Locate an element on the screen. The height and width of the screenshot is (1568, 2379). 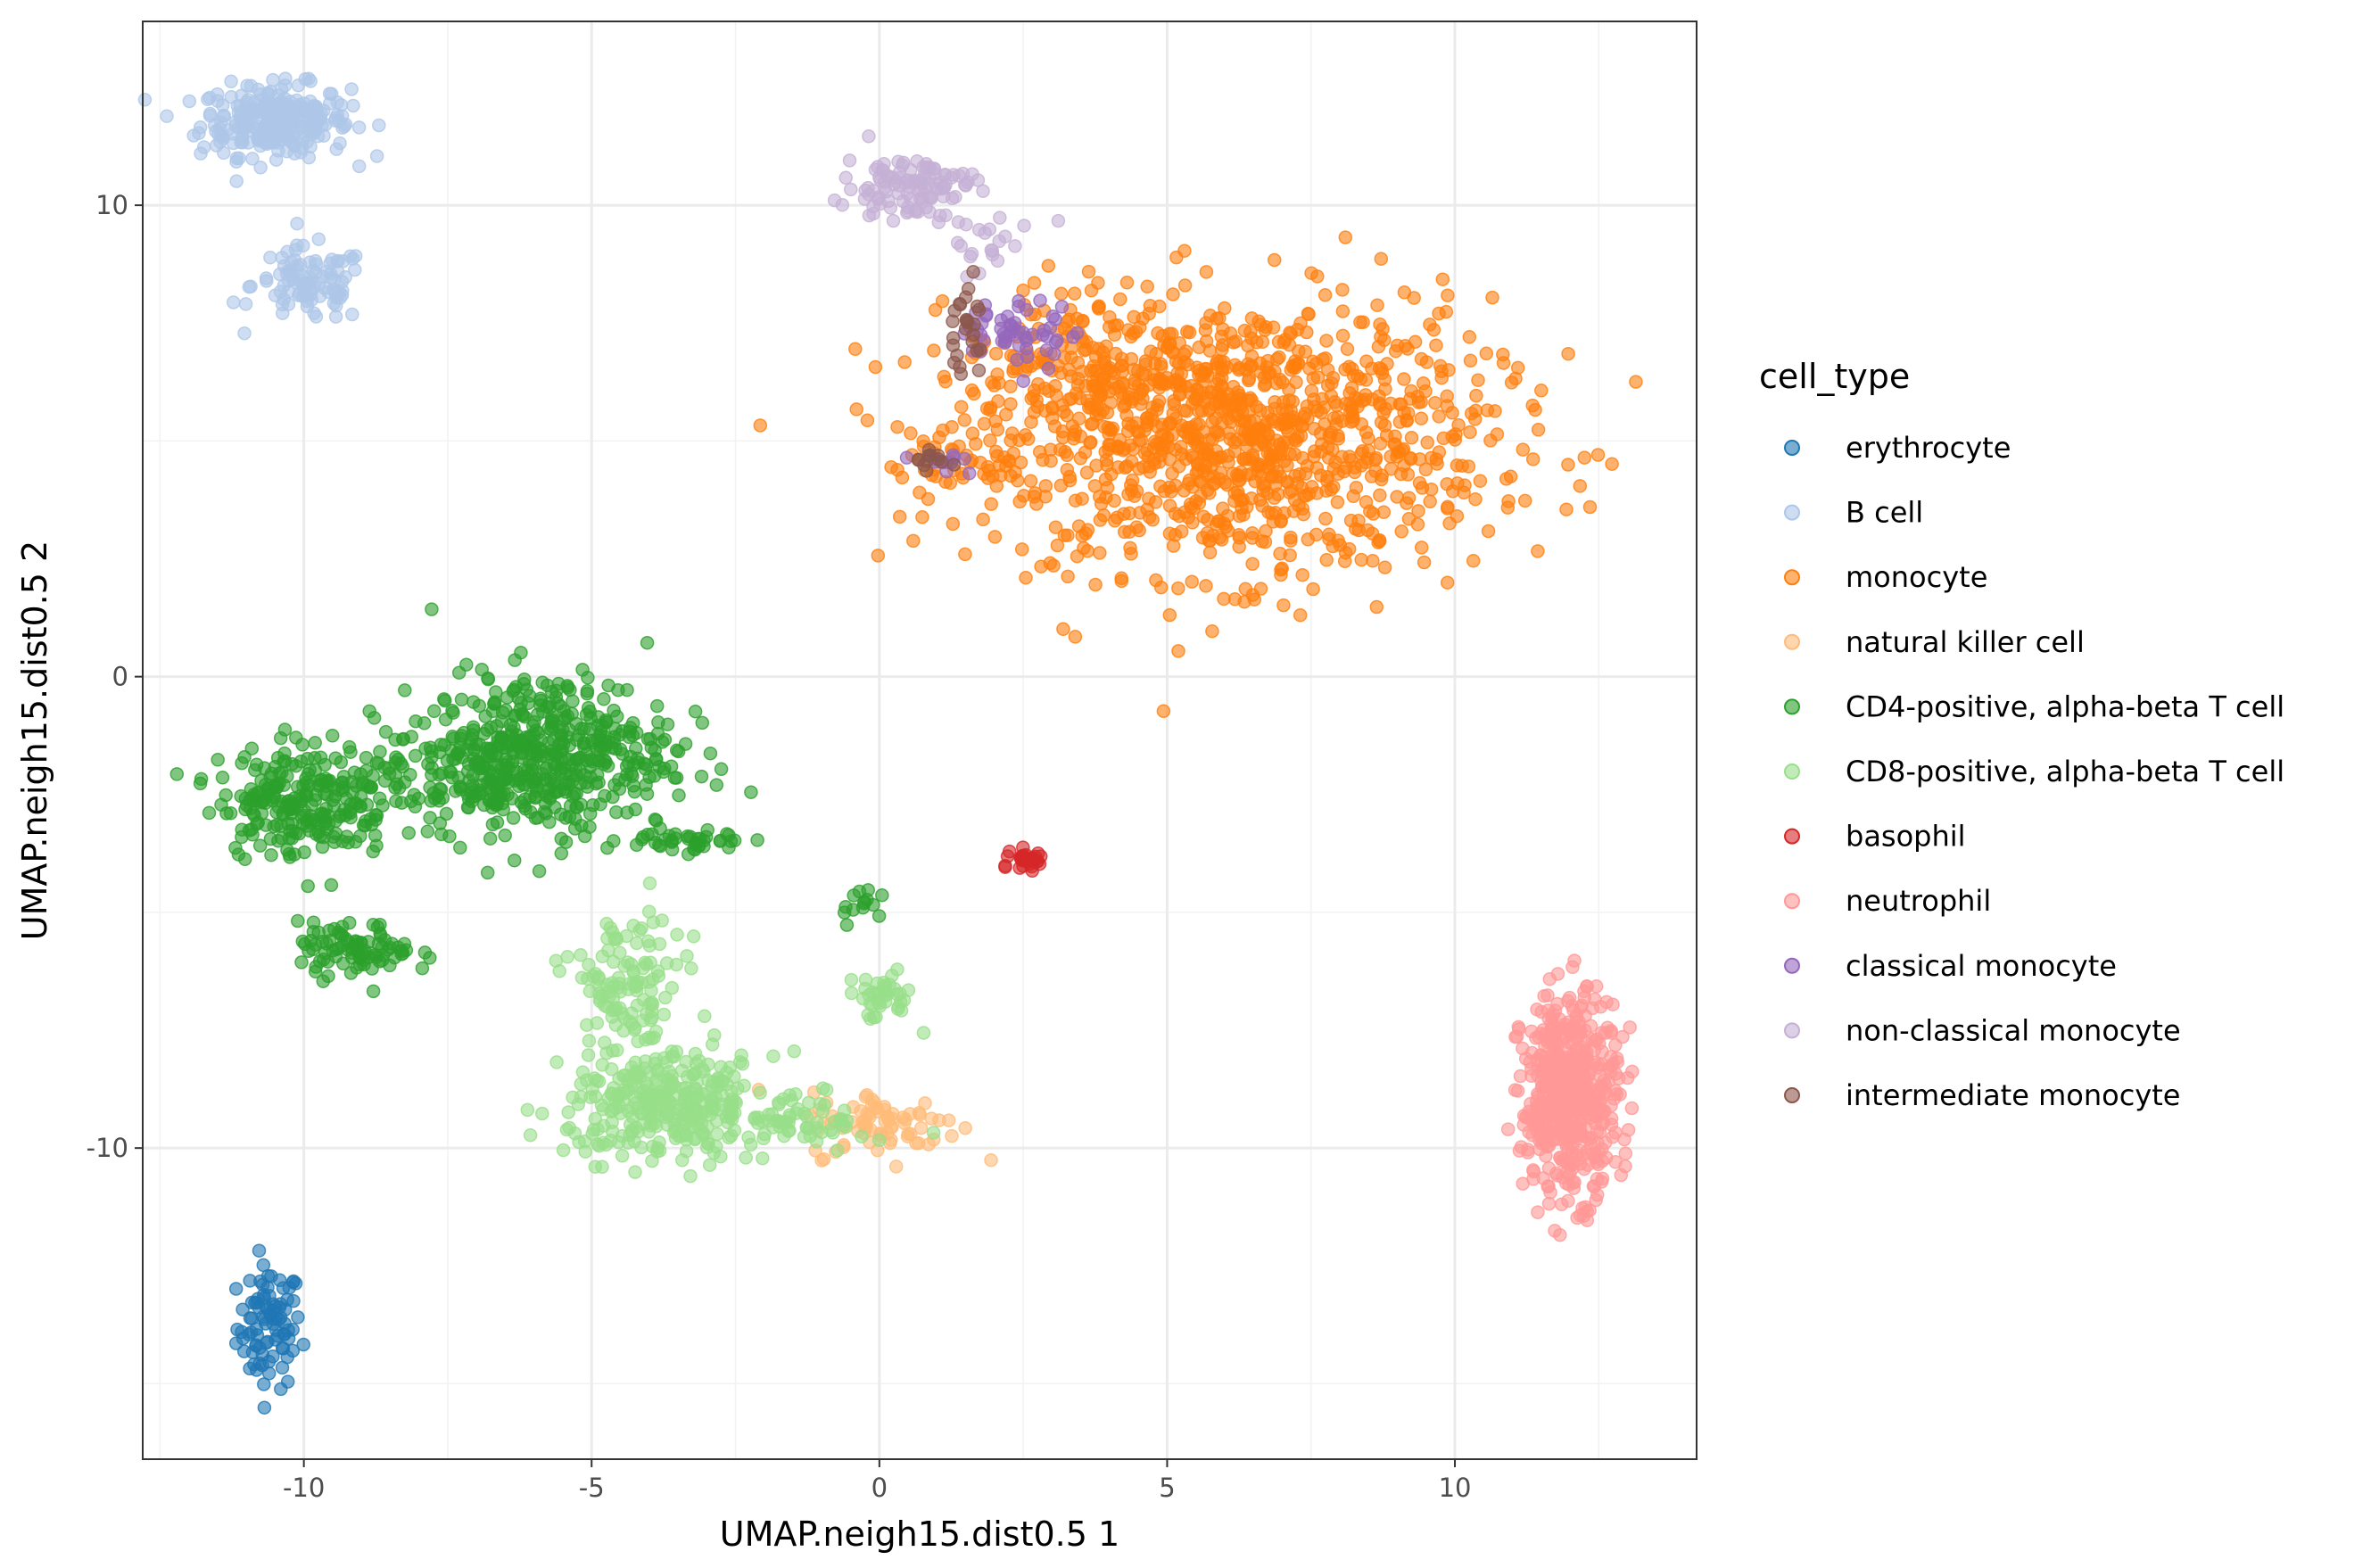
x-tick-label: -5 is located at coordinates (592, 1488).